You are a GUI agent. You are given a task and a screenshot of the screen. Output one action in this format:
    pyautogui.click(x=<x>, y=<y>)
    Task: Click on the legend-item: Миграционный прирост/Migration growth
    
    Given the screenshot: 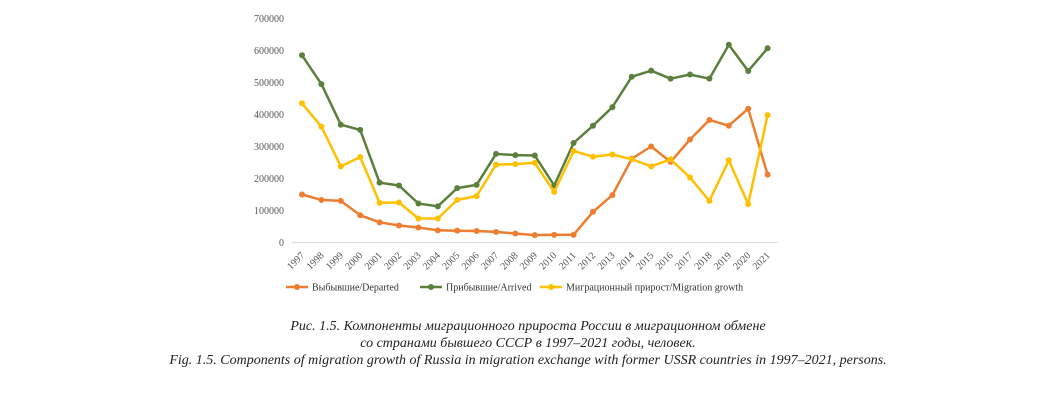 What is the action you would take?
    pyautogui.click(x=641, y=288)
    